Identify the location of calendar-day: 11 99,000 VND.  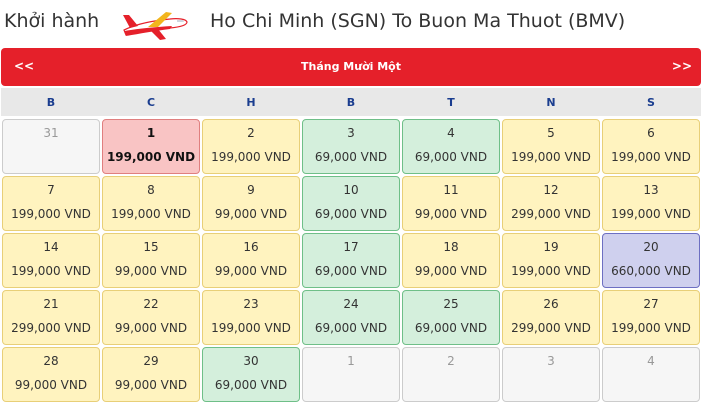
(451, 203).